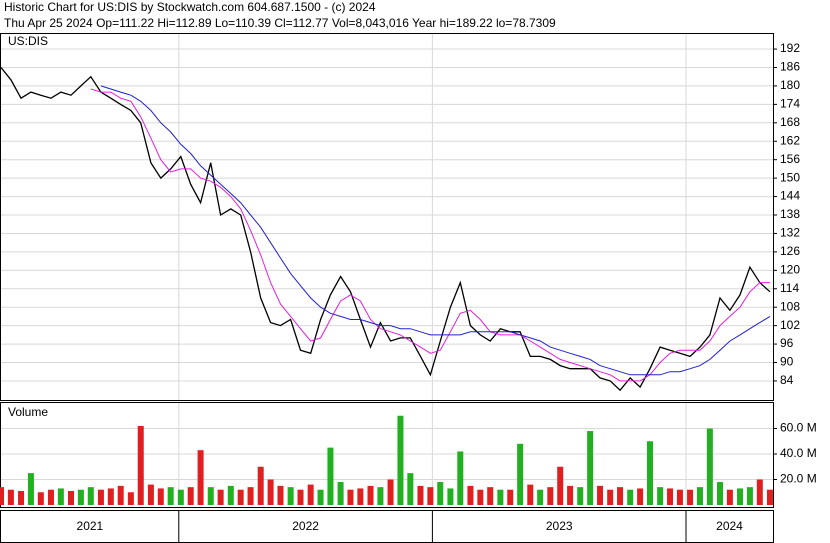  What do you see at coordinates (559, 526) in the screenshot?
I see `x-year-label: 2023` at bounding box center [559, 526].